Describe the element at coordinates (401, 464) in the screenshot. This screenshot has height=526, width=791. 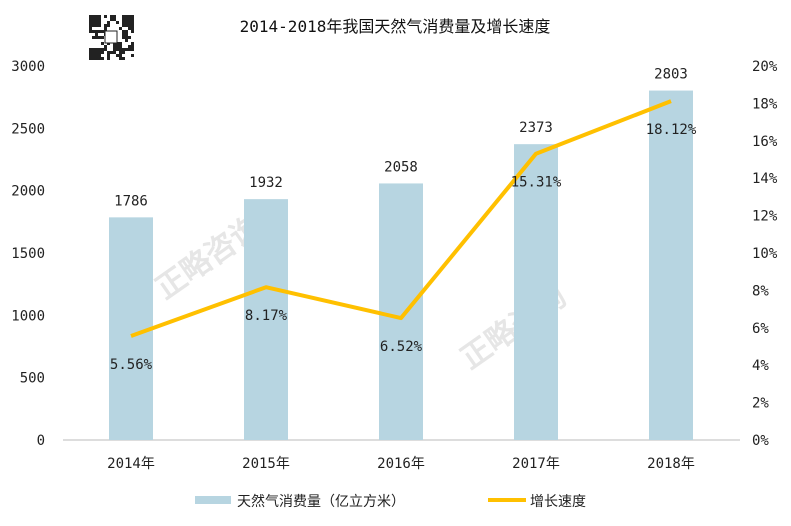
I see `x-axis: 2014年 2015年 2016年 2017年 2018年` at that location.